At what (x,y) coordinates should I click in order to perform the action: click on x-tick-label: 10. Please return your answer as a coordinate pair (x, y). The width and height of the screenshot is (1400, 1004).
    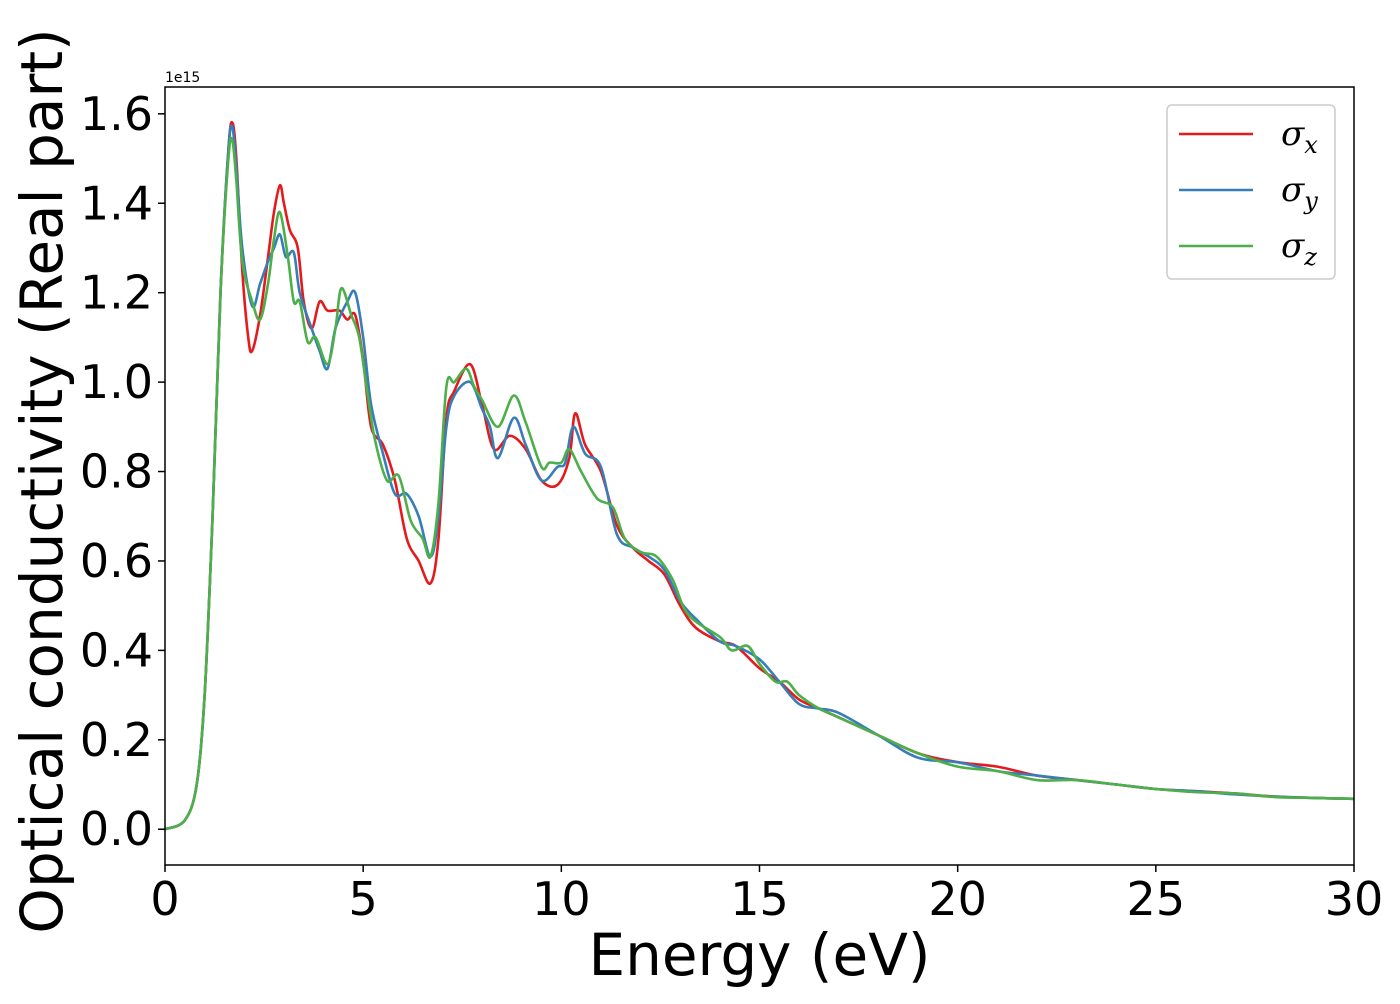
    Looking at the image, I should click on (561, 899).